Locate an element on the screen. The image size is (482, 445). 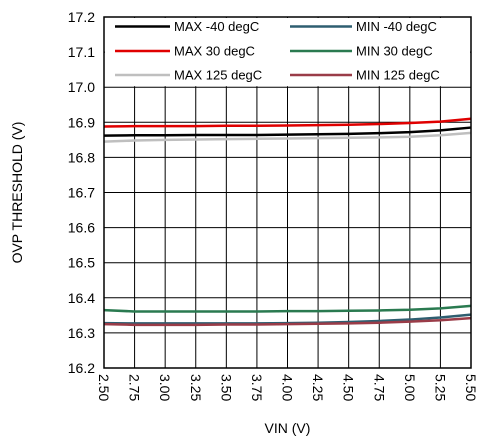
legend-label: MIN 125 degC is located at coordinates (398, 75).